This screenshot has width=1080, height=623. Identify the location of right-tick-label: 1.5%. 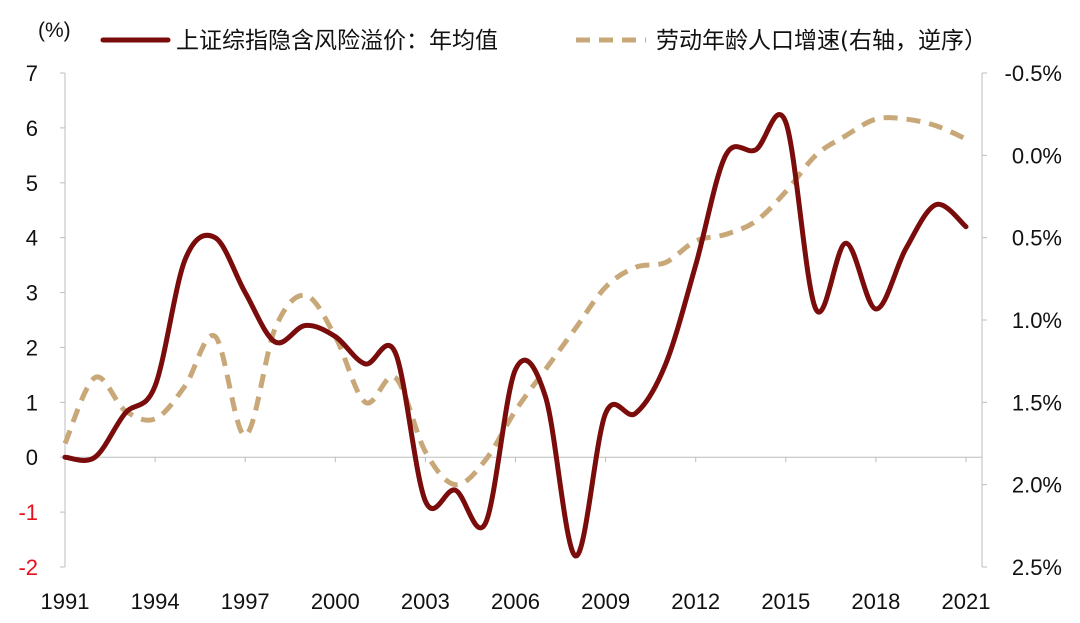
(1037, 402).